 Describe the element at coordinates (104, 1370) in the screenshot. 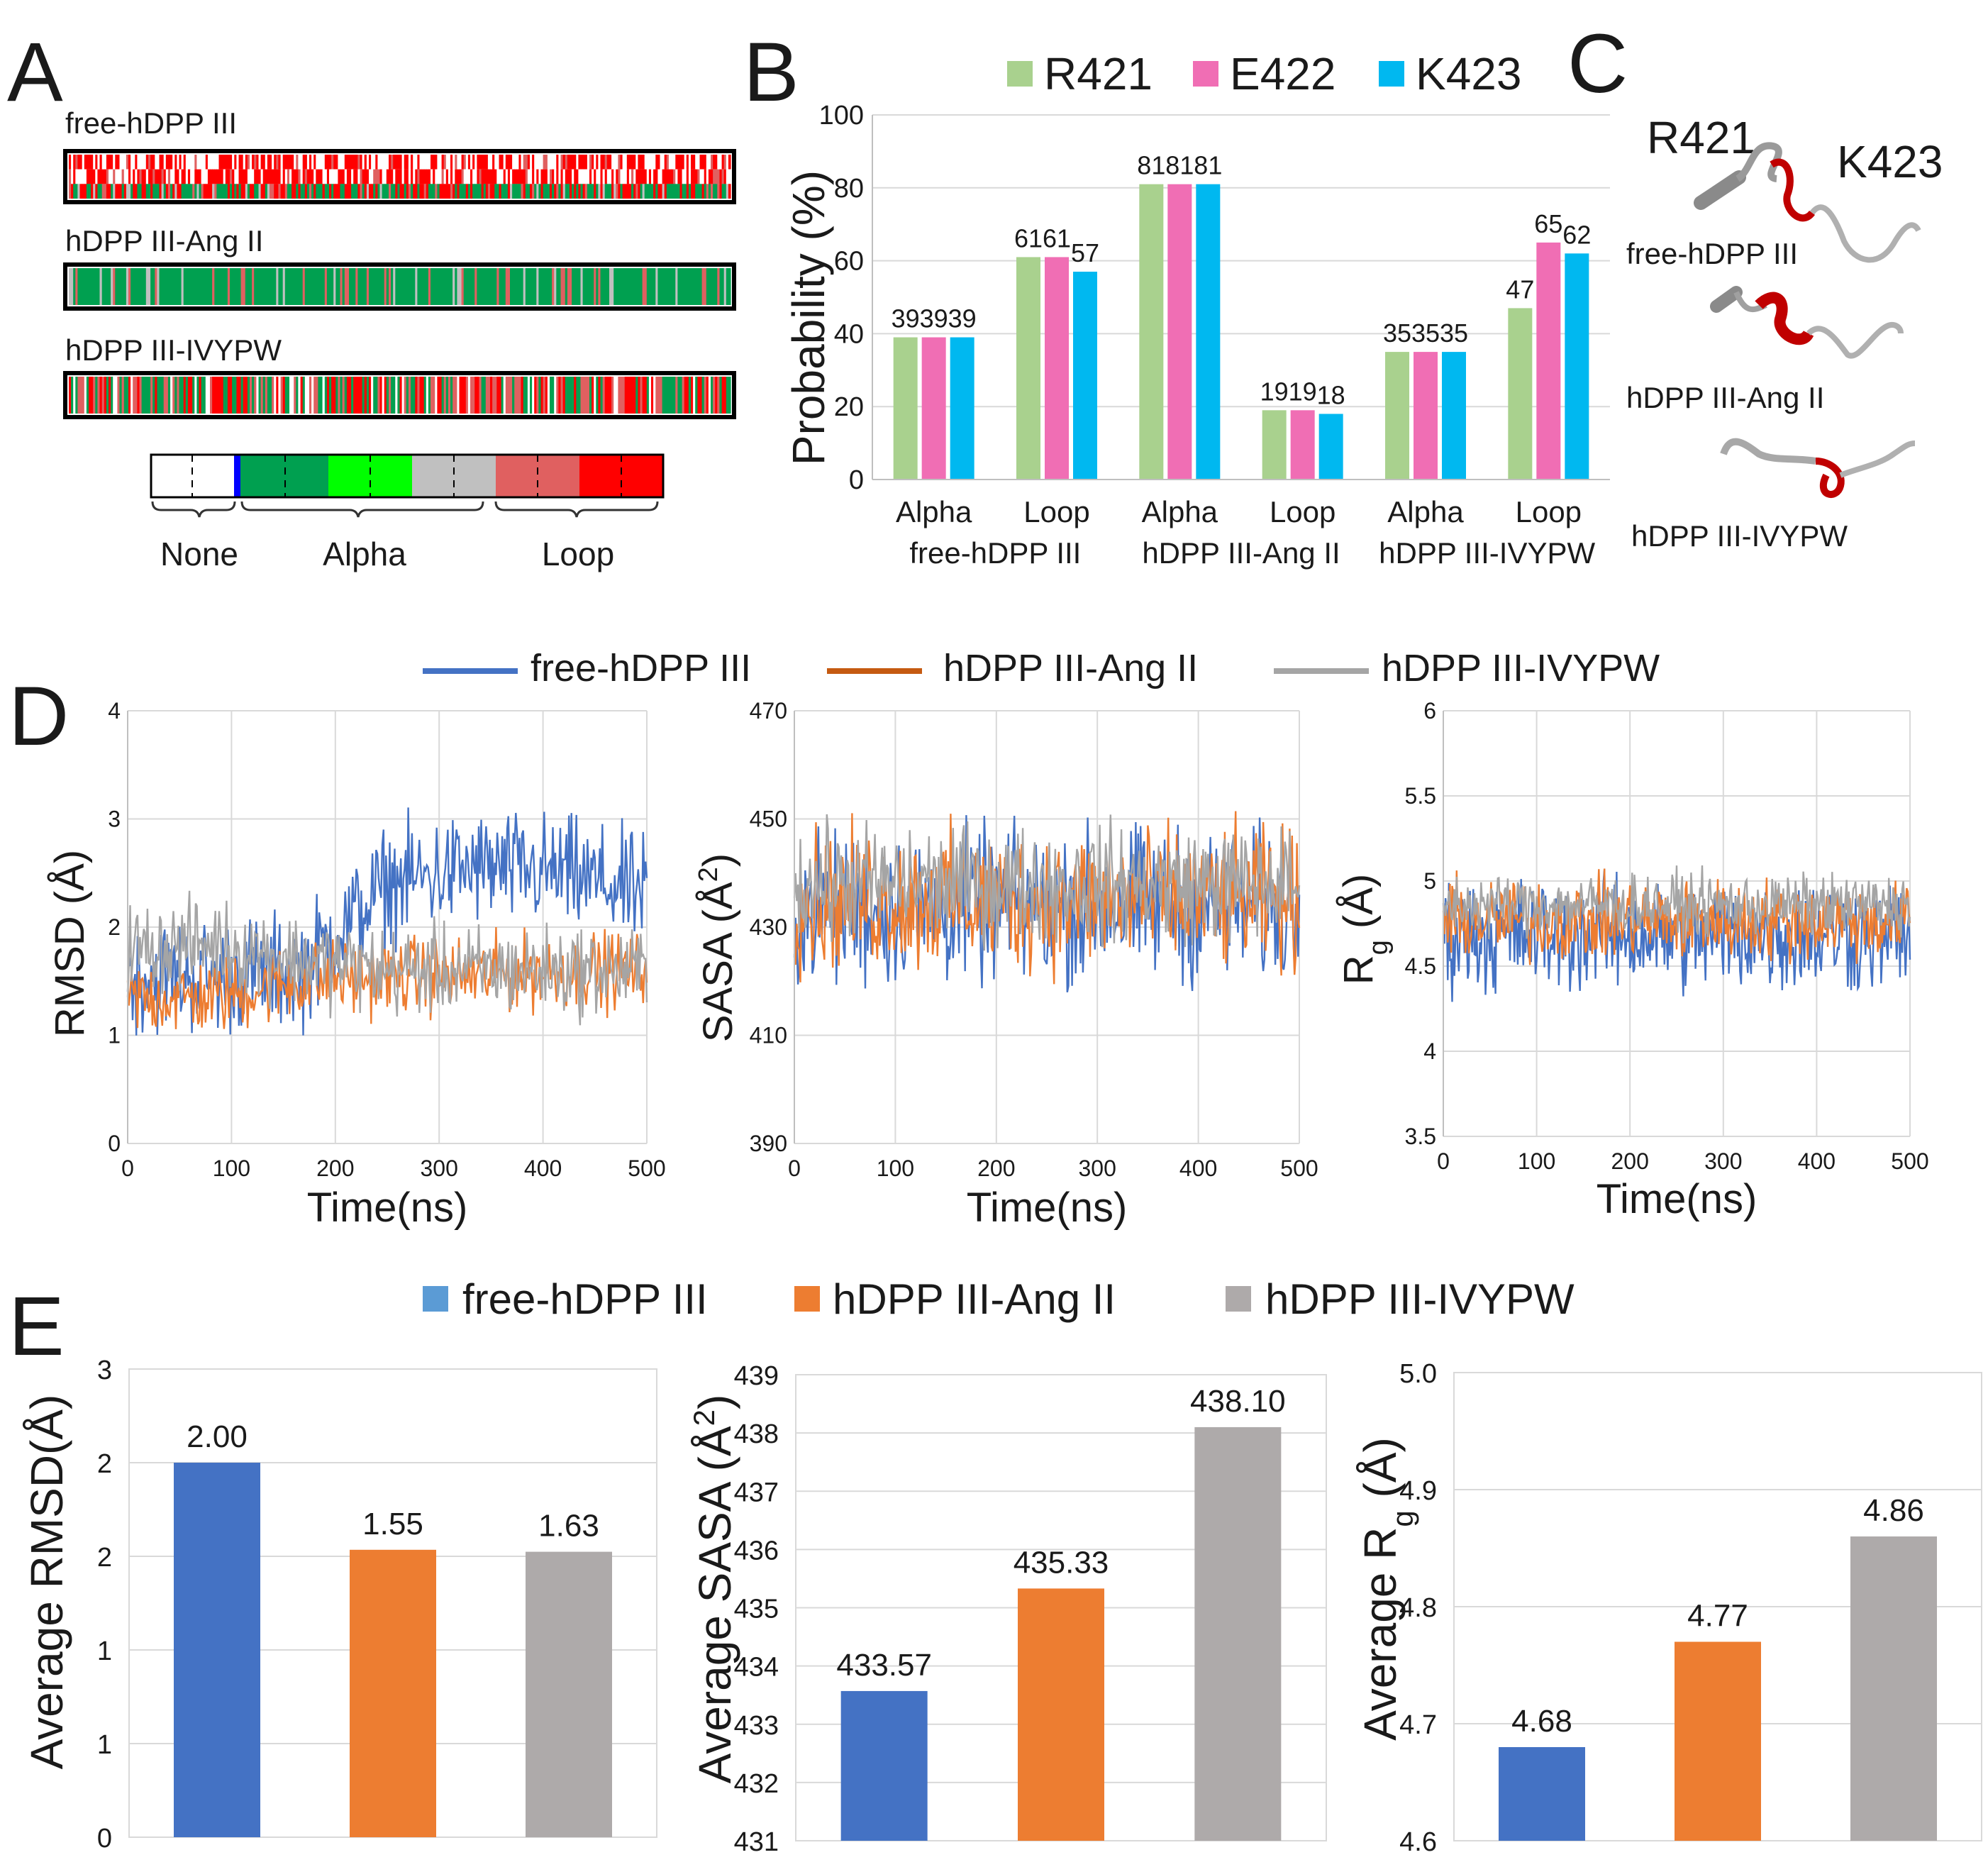

I see `y-tick-label: 3` at that location.